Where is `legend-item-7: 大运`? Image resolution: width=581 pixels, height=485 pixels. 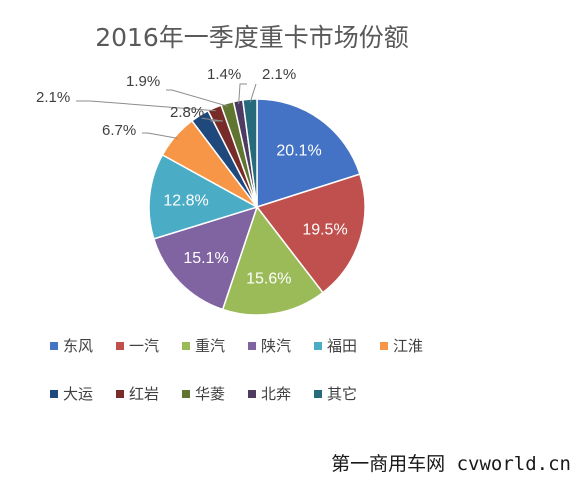
legend-item-7: 大运 is located at coordinates (71, 394).